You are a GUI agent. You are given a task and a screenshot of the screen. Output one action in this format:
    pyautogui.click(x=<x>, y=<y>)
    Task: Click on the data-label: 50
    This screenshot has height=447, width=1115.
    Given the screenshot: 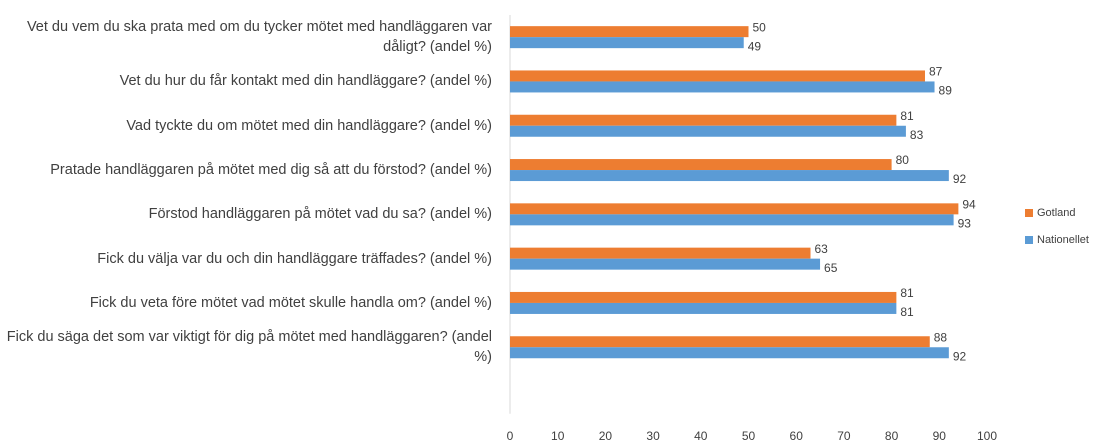 What is the action you would take?
    pyautogui.click(x=760, y=27)
    